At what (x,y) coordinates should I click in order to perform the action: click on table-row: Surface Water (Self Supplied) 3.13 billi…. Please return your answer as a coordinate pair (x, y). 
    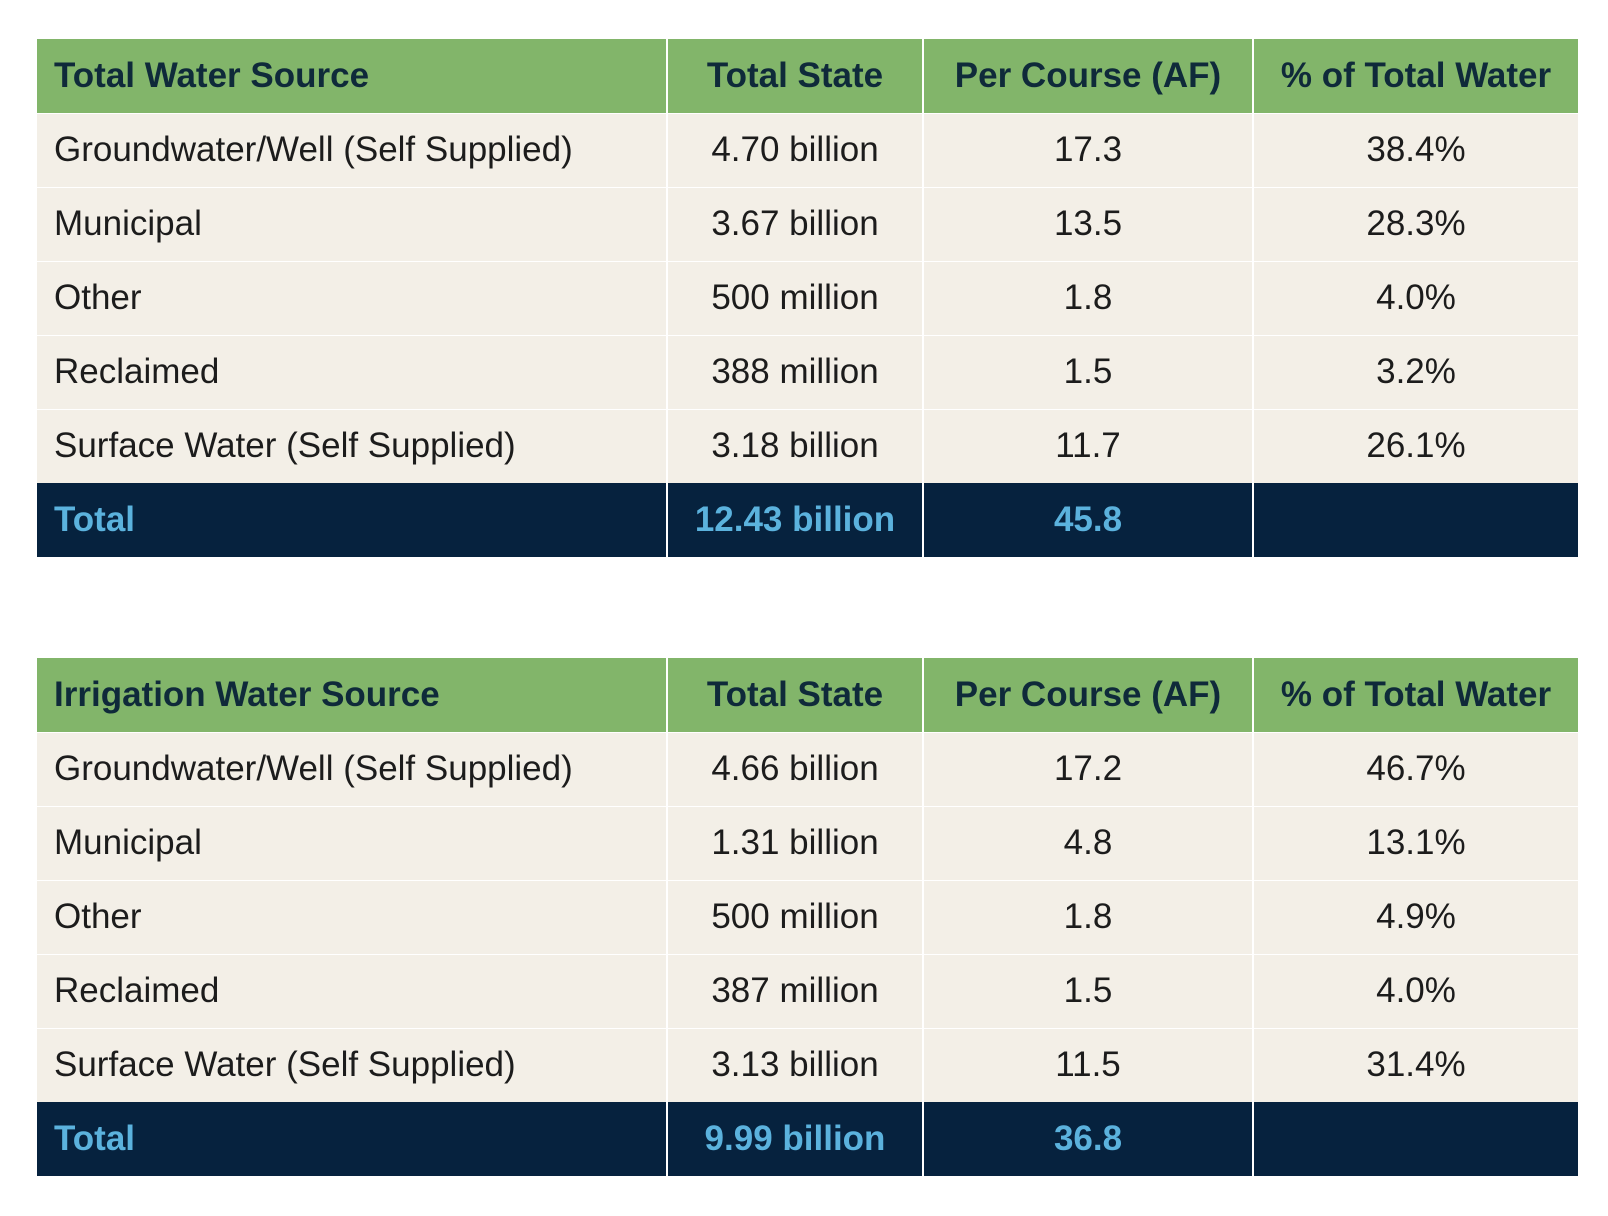
    Looking at the image, I should click on (807, 1064).